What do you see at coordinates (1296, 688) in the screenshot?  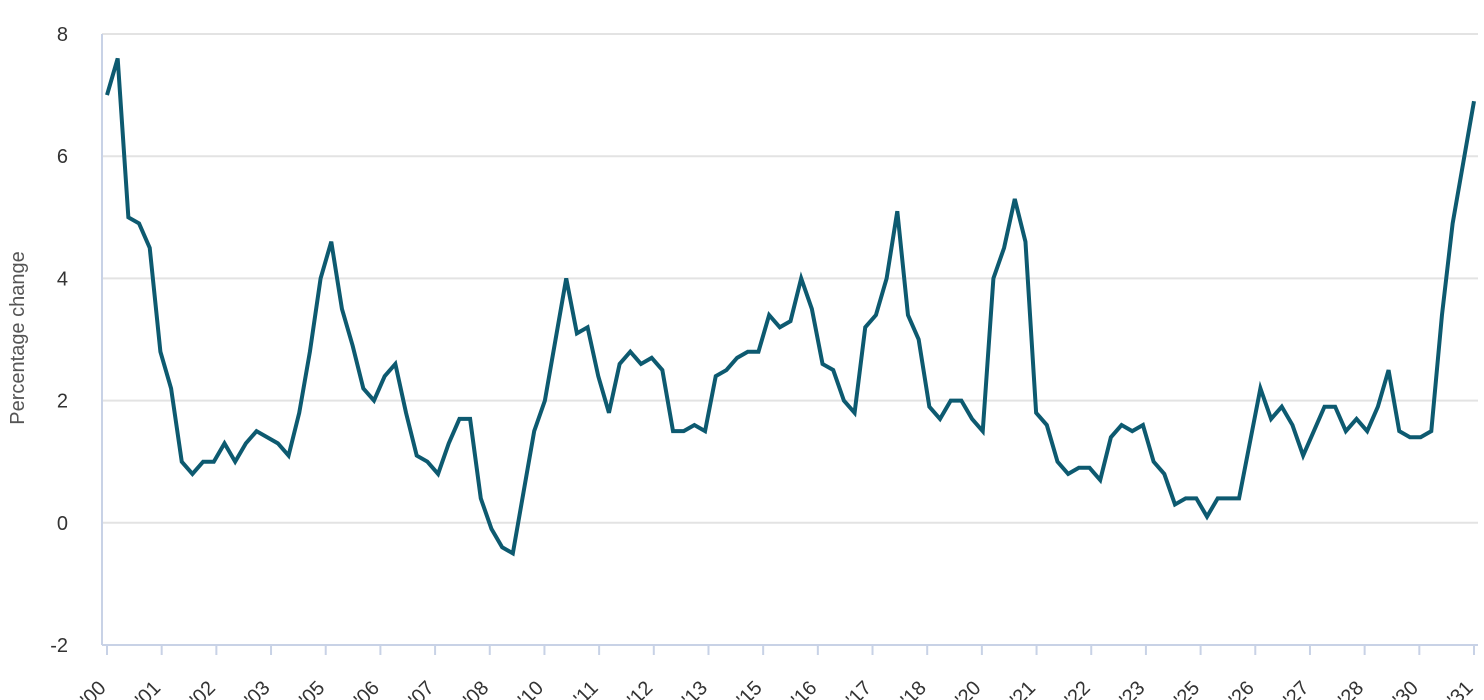 I see `x-tick-label: '27` at bounding box center [1296, 688].